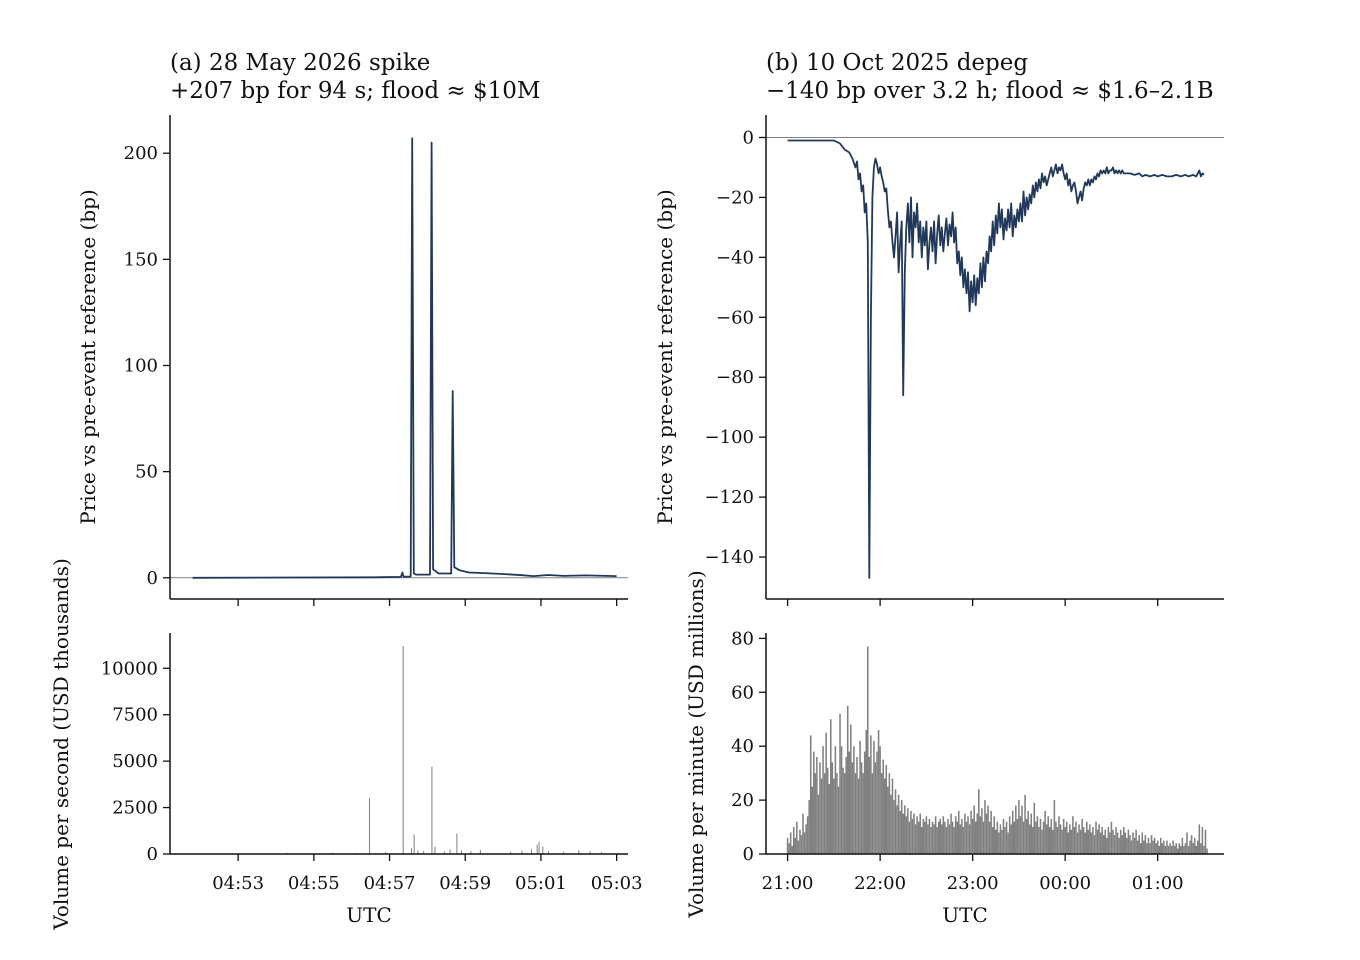 Image resolution: width=1360 pixels, height=960 pixels. What do you see at coordinates (696, 744) in the screenshot?
I see `y-axis-label: Volume per minute (USD millions)` at bounding box center [696, 744].